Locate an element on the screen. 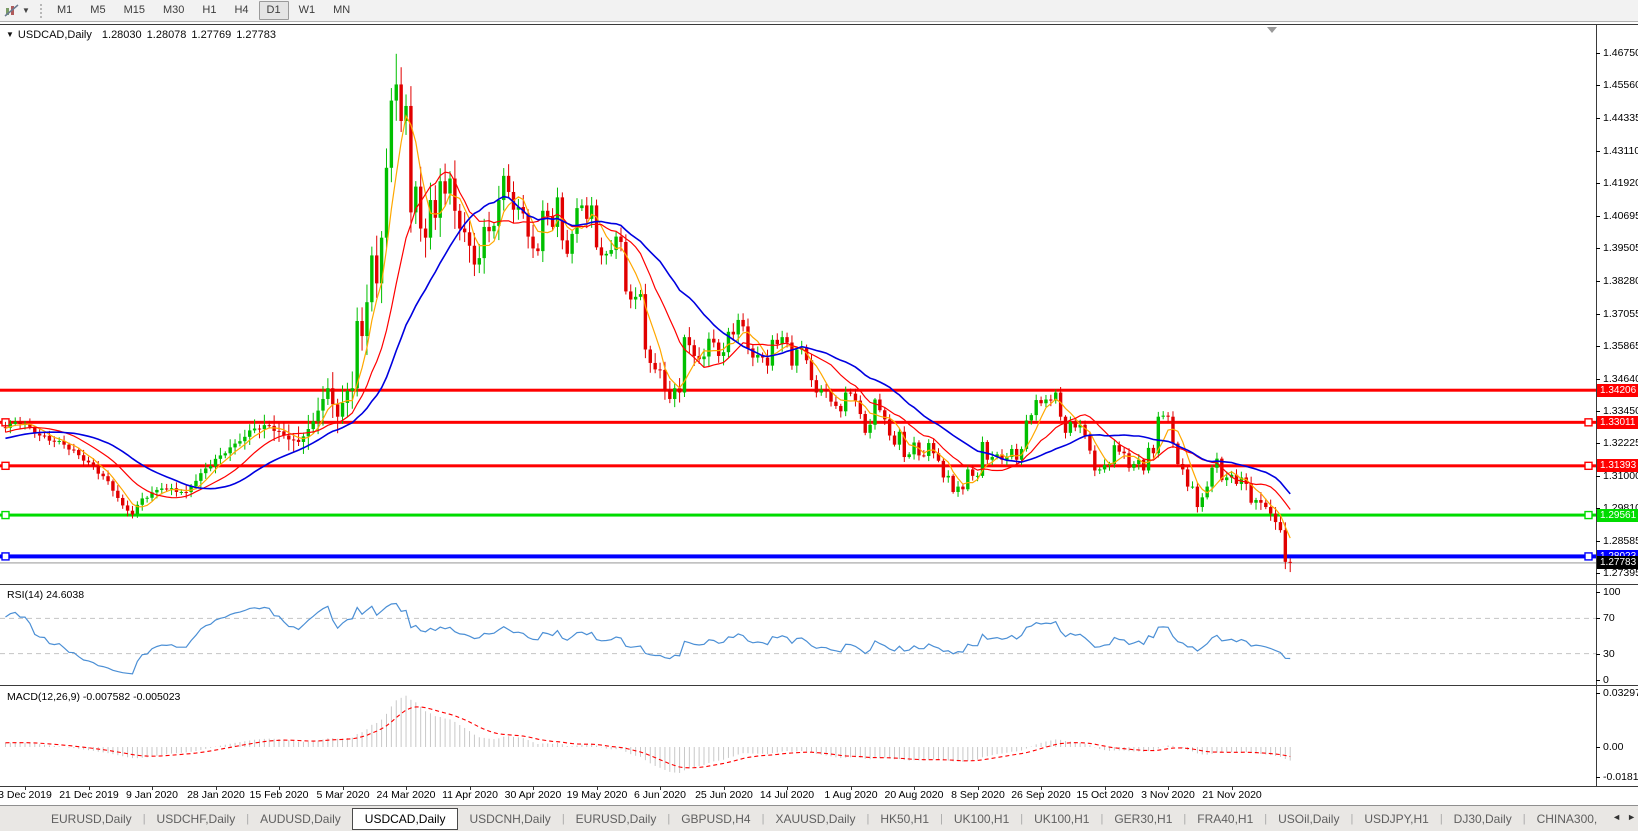 The width and height of the screenshot is (1638, 831). chart-tab-usdchf-daily: USDCHF,Daily is located at coordinates (196, 819).